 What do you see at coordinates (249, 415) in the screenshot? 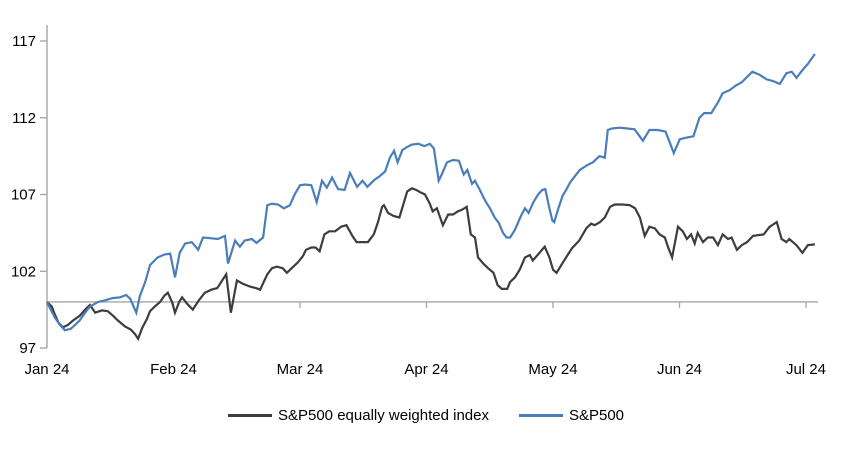
I see `legend-line-sample-equal-weight` at bounding box center [249, 415].